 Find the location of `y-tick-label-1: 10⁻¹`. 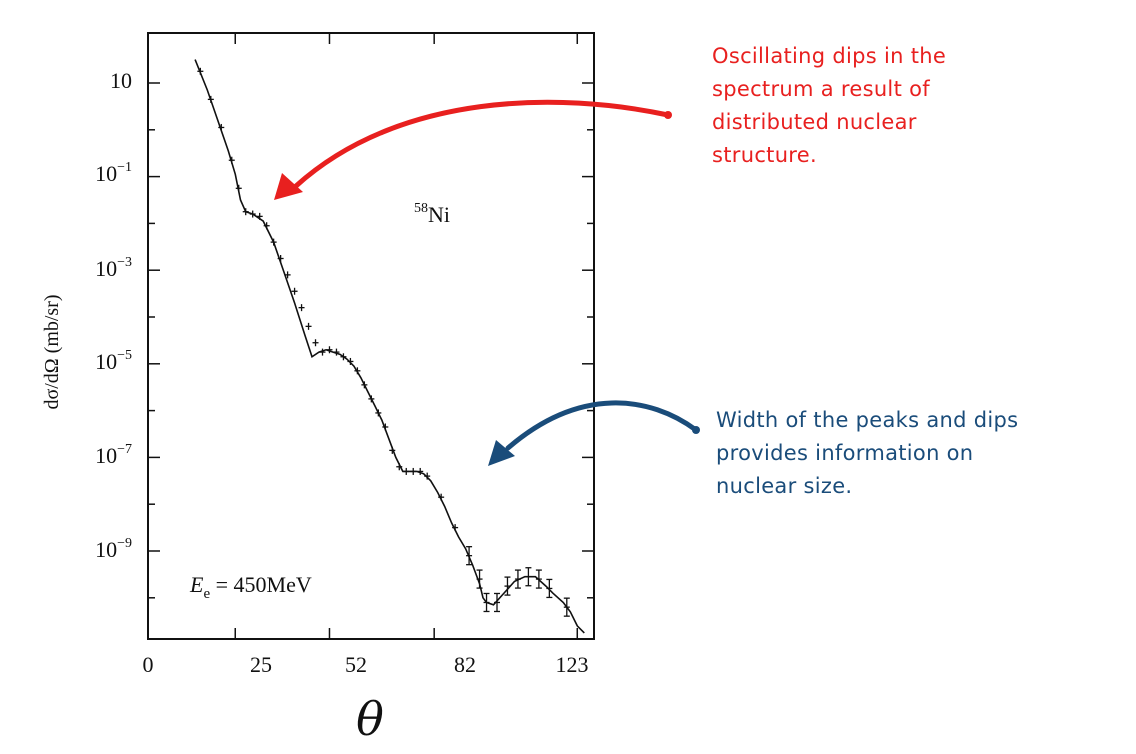

y-tick-label-1: 10⁻¹ is located at coordinates (113, 173).